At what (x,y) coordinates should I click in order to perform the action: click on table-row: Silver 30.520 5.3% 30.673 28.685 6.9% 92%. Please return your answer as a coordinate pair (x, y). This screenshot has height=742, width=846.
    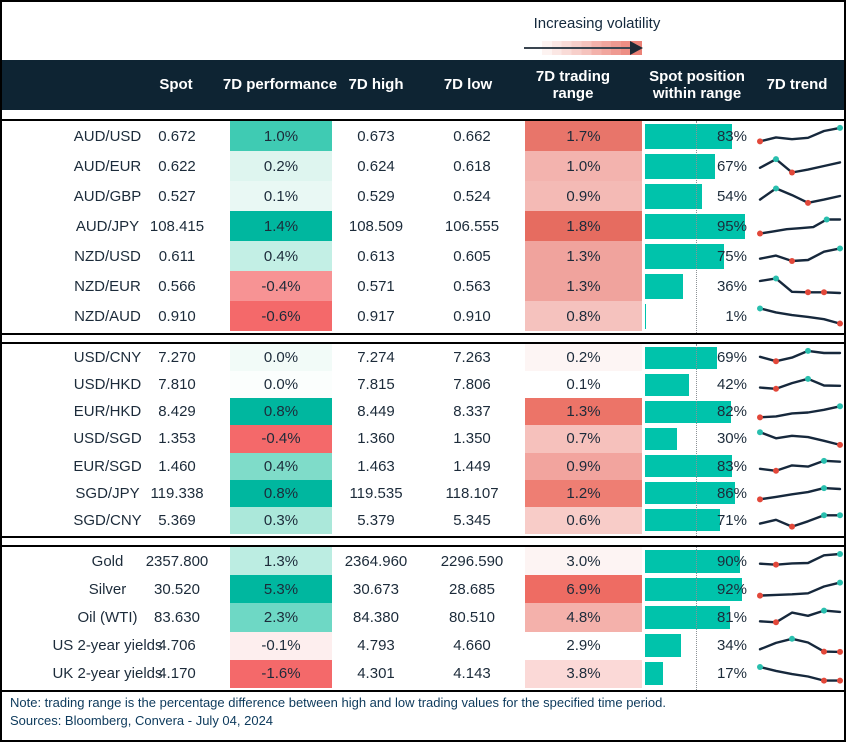
    Looking at the image, I should click on (423, 589).